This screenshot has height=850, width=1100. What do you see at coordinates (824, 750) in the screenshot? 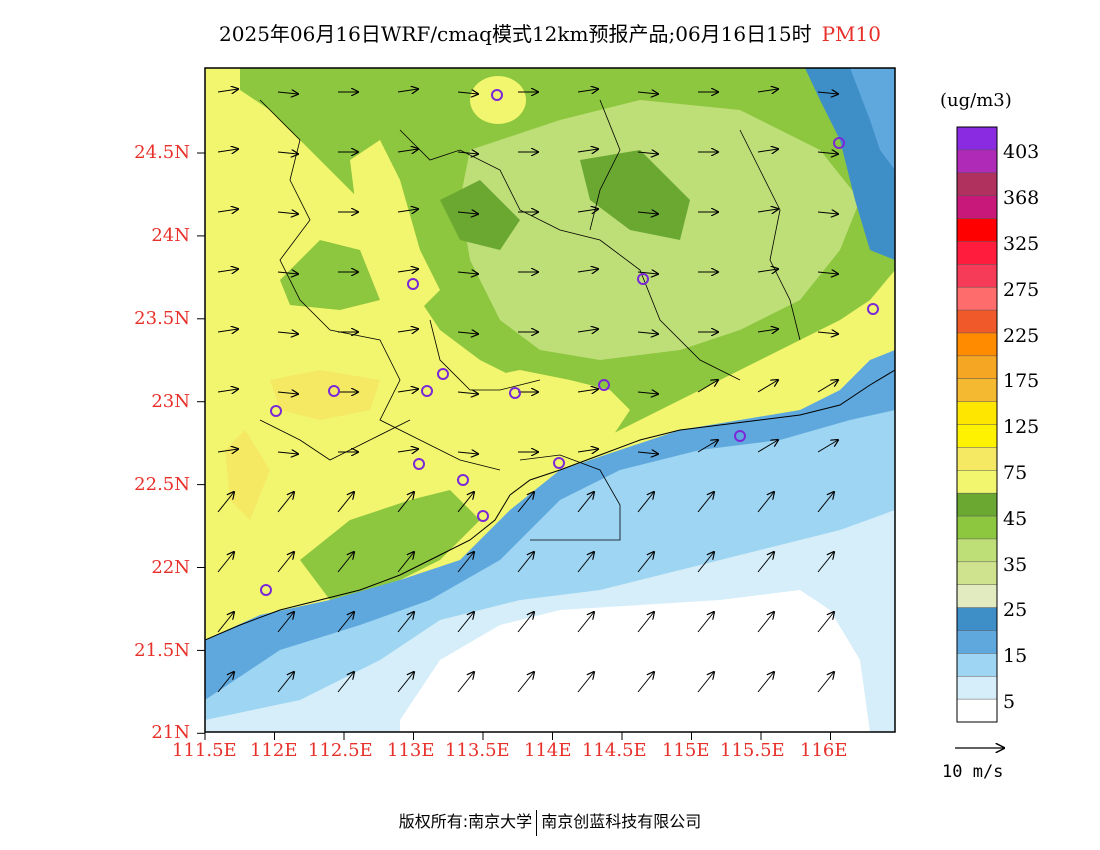
I see `lon-label-116: 116E` at bounding box center [824, 750].